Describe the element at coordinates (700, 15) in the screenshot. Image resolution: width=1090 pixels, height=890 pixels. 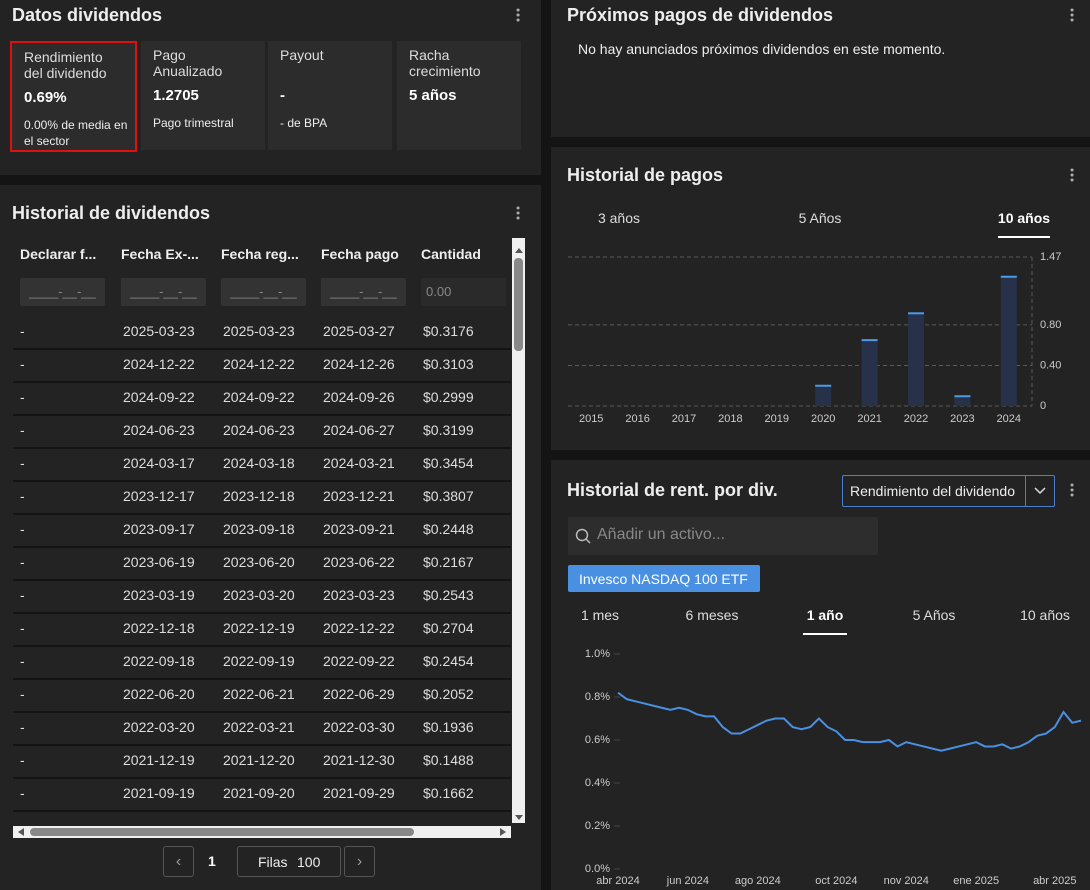
I see `panel-title: Próximos pagos de dividendos` at that location.